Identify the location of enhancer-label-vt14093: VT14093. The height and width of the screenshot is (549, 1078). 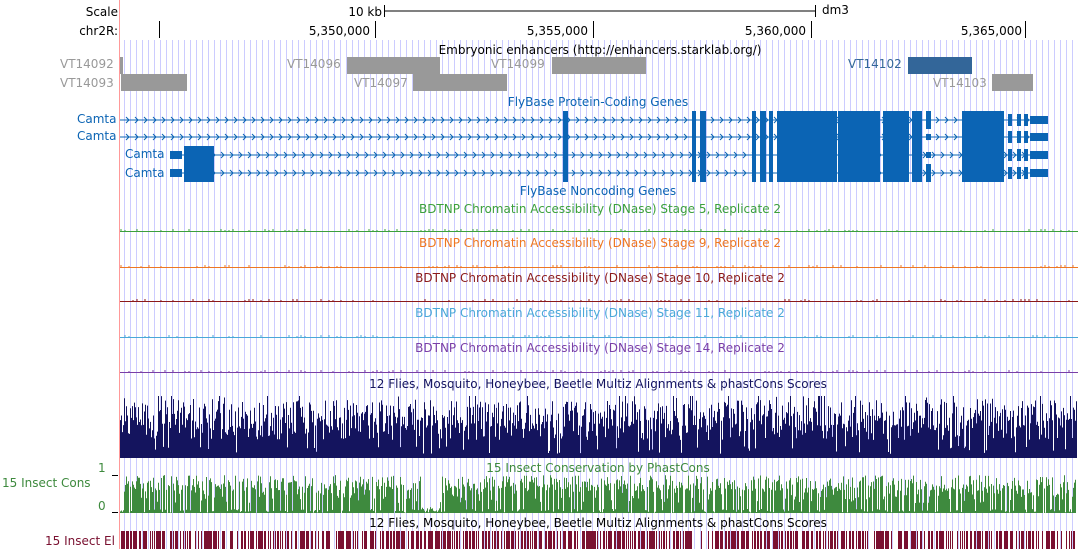
(87, 83).